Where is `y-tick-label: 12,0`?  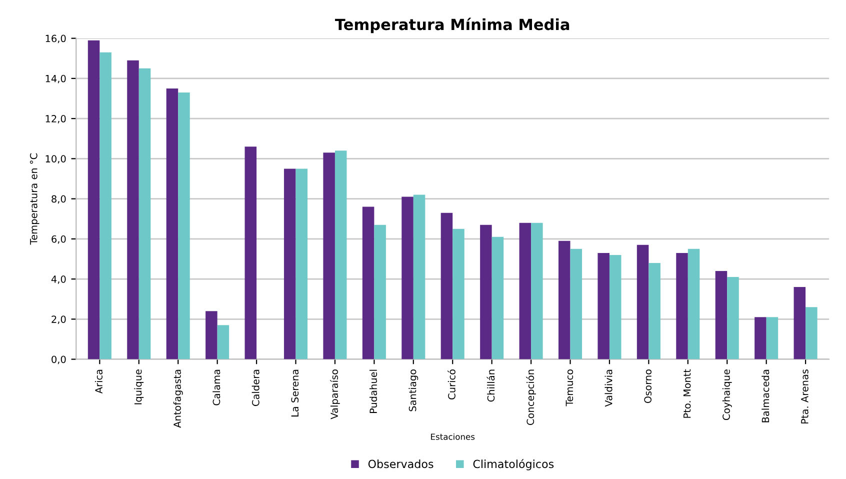
y-tick-label: 12,0 is located at coordinates (56, 119).